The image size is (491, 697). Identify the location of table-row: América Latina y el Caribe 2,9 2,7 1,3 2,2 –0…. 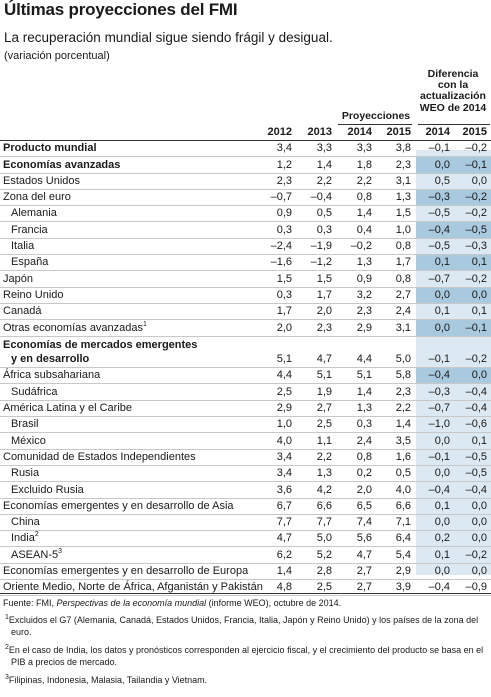
(245, 409).